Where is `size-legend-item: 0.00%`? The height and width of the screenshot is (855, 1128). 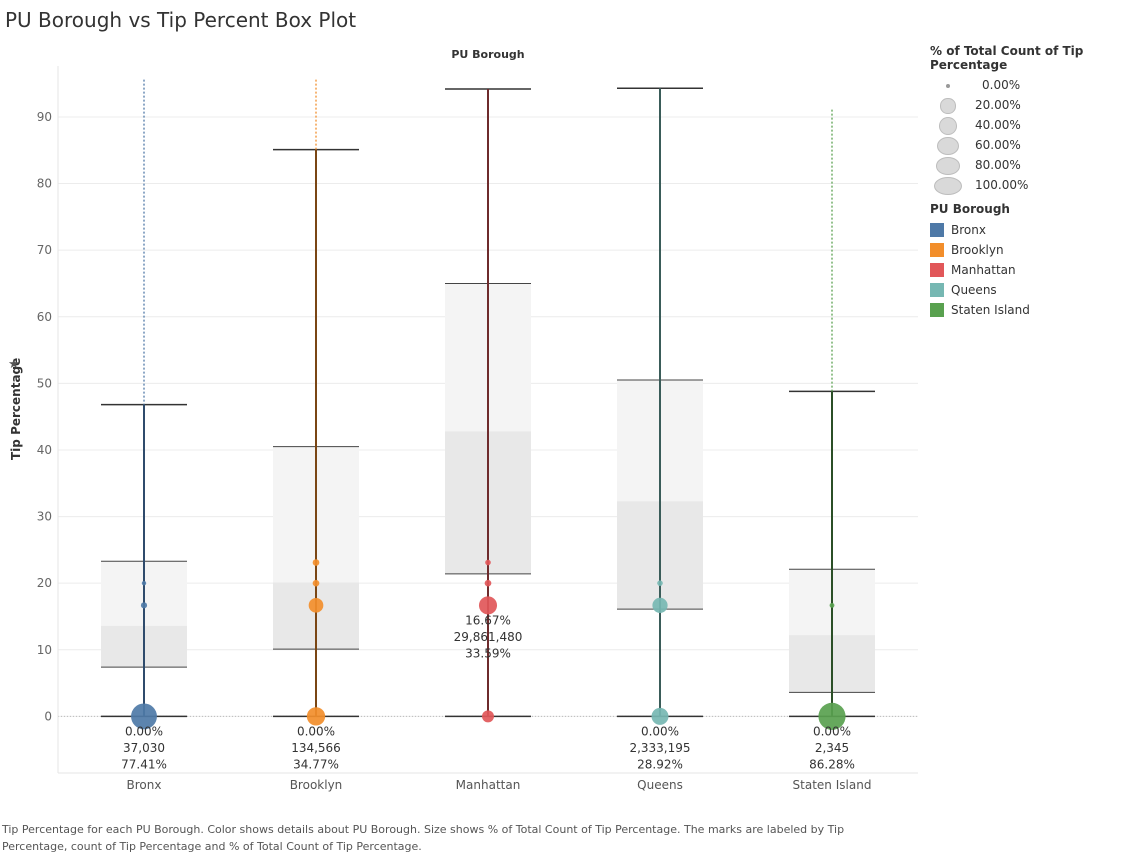 size-legend-item: 0.00% is located at coordinates (1029, 86).